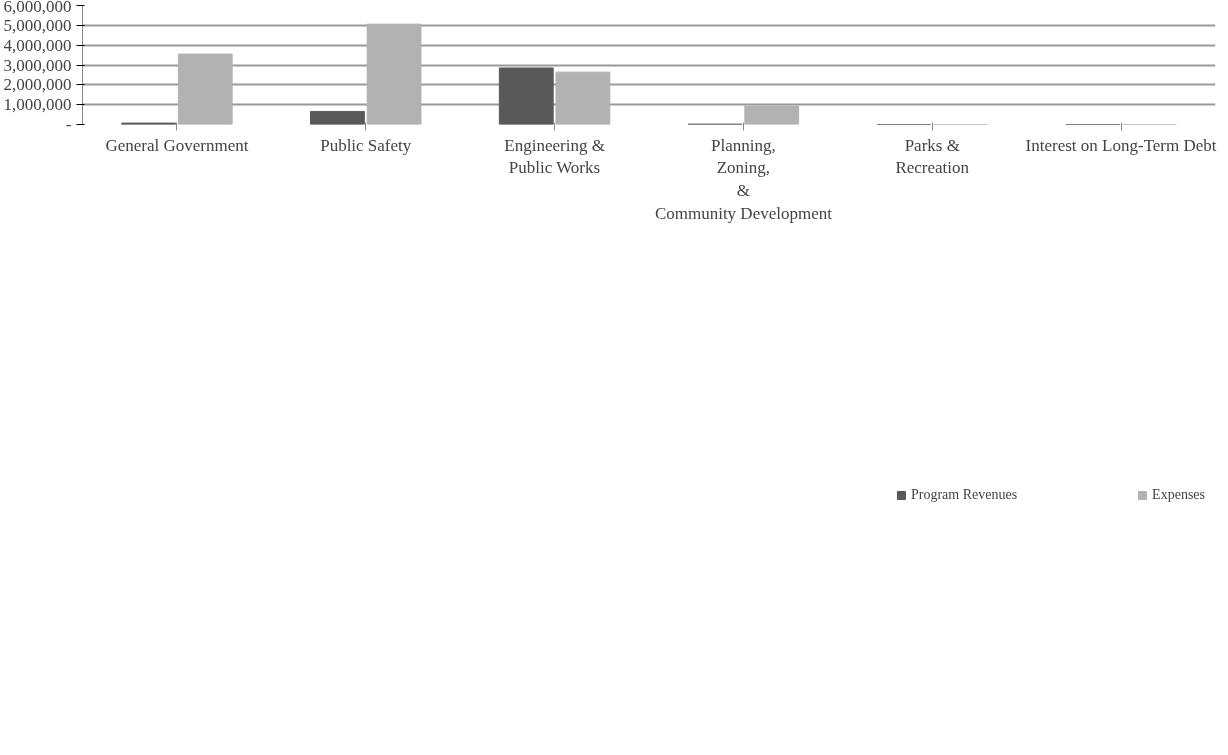 The image size is (1228, 755). Describe the element at coordinates (37, 25) in the screenshot. I see `y-tick-label: 5,000,000` at that location.